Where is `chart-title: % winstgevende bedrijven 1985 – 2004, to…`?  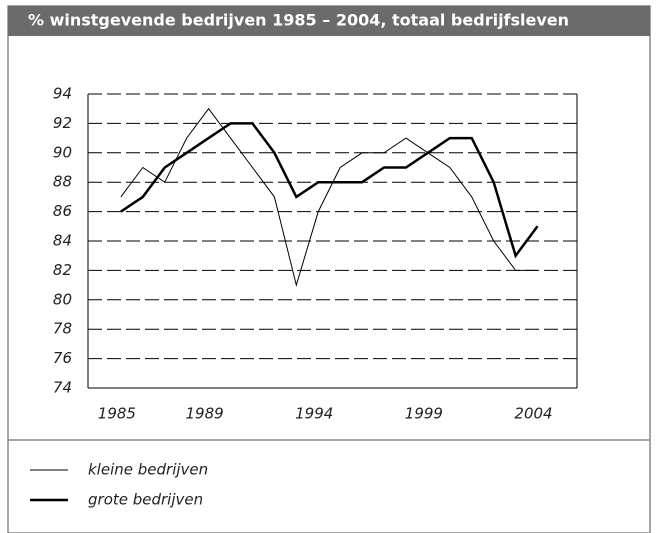
chart-title: % winstgevende bedrijven 1985 – 2004, to… is located at coordinates (298, 20).